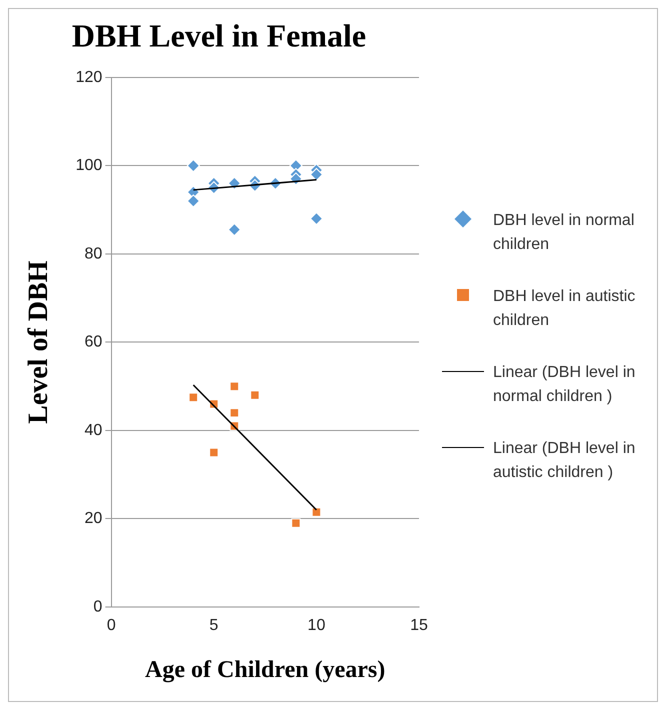 The image size is (664, 710). What do you see at coordinates (93, 253) in the screenshot?
I see `y-tick-label: 80` at bounding box center [93, 253].